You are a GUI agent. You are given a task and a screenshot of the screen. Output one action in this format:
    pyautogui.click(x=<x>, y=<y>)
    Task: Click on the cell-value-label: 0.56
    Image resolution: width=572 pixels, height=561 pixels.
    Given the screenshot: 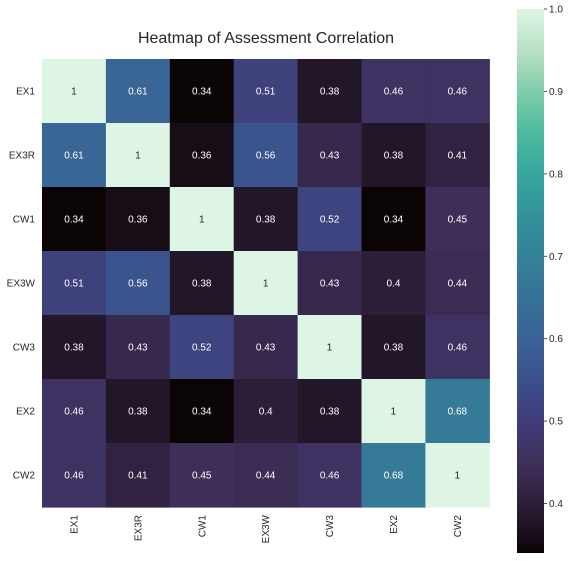 What is the action you would take?
    pyautogui.click(x=266, y=156)
    